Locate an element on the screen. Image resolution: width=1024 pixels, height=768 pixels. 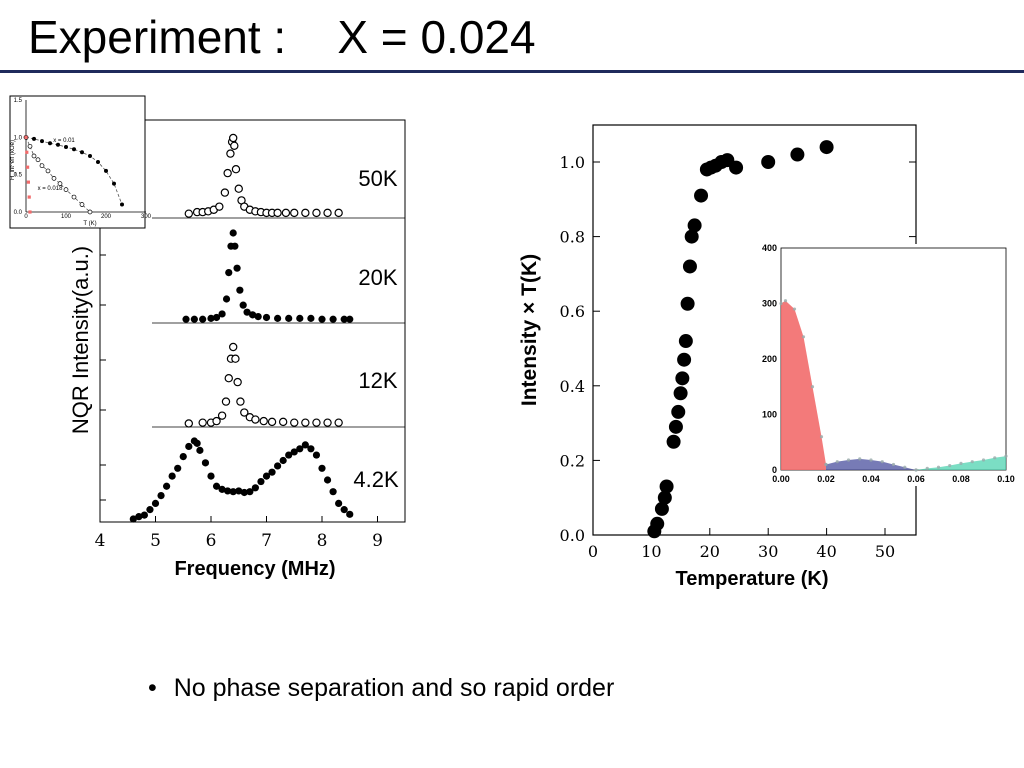
composition-x-tick-label: 0.02 is located at coordinates (826, 479).